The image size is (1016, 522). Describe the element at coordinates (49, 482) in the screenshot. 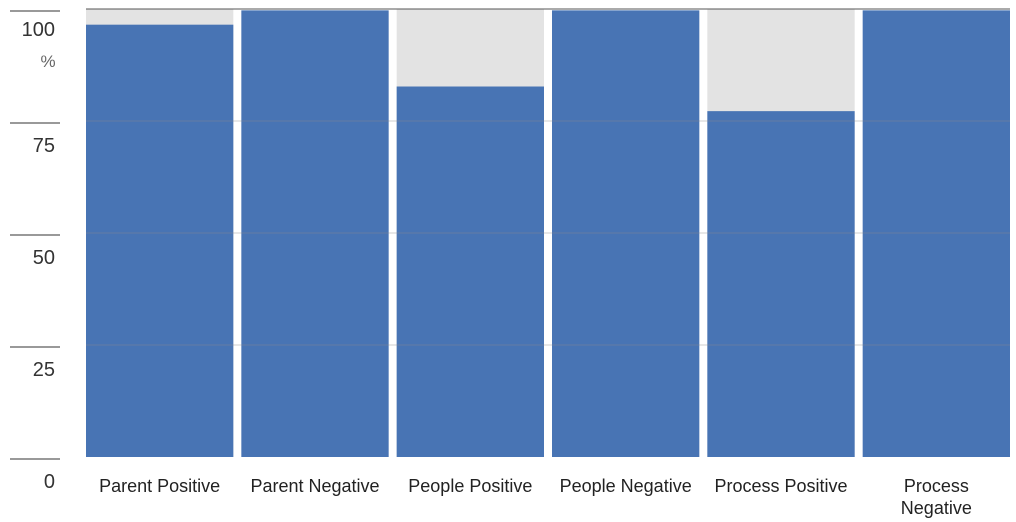

I see `y-tick-label: 0` at that location.